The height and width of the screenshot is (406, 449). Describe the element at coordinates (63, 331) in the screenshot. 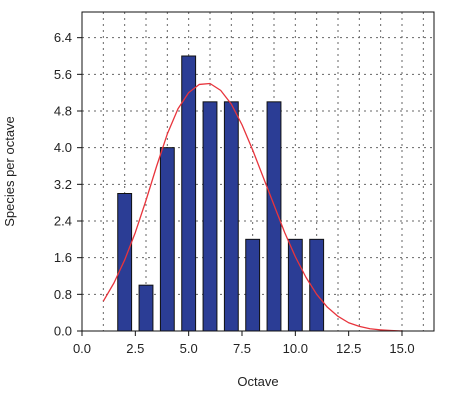

I see `y-tick-label: 0.0` at that location.